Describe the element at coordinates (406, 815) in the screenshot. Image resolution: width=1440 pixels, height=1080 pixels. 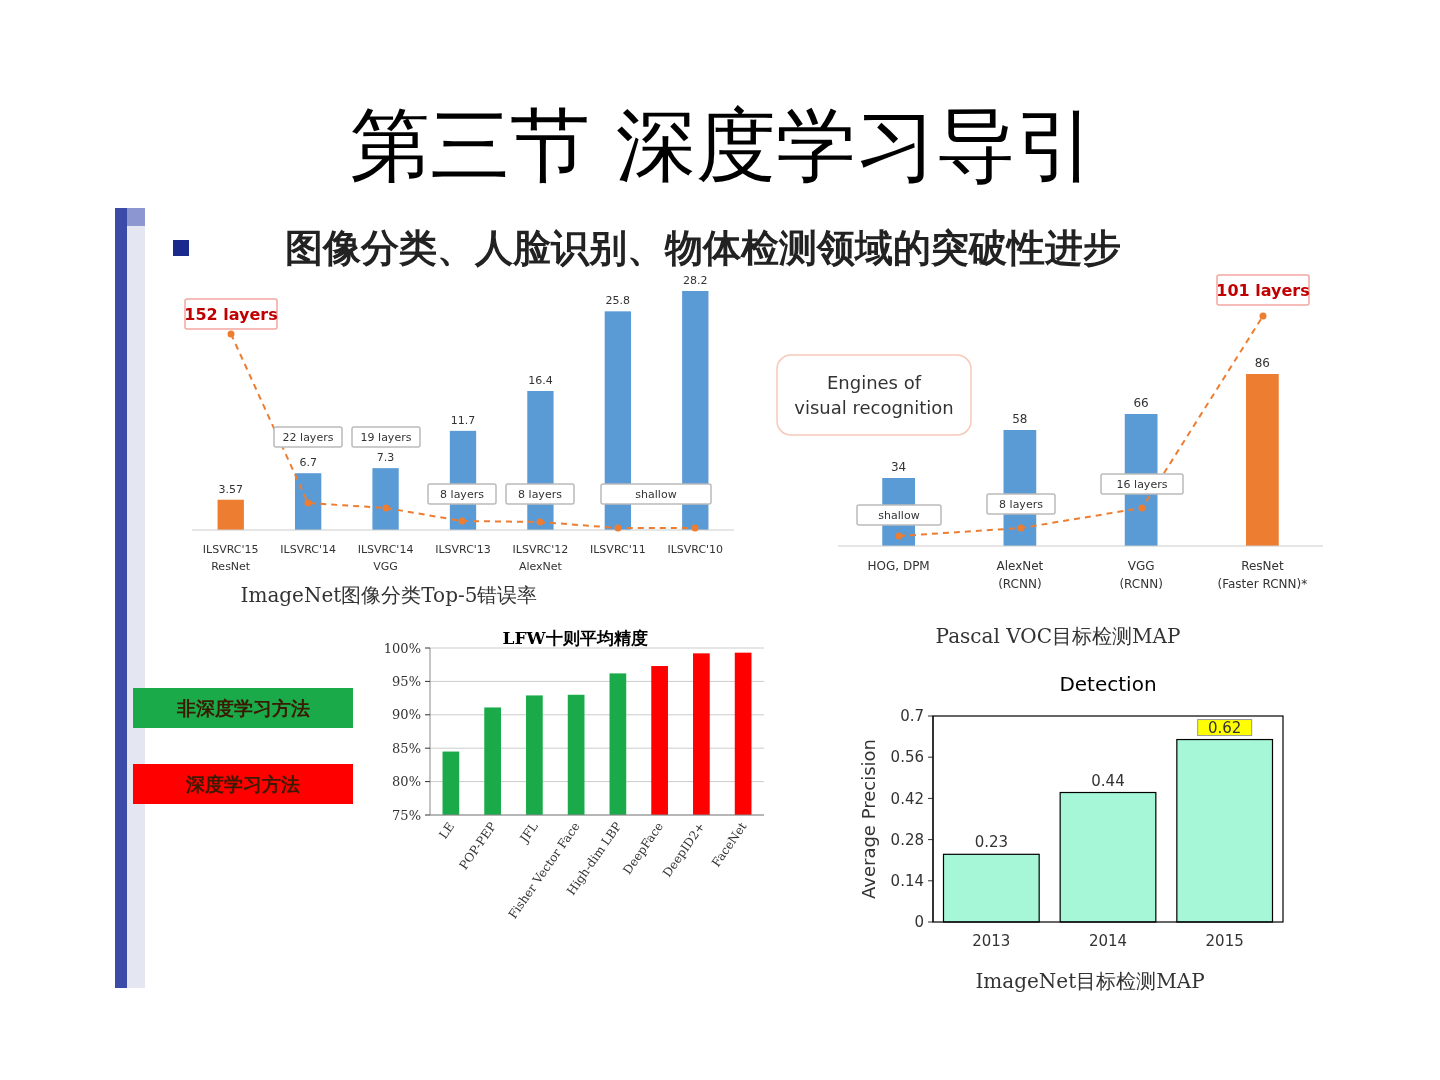
I see `y-tick-label: 75%` at that location.